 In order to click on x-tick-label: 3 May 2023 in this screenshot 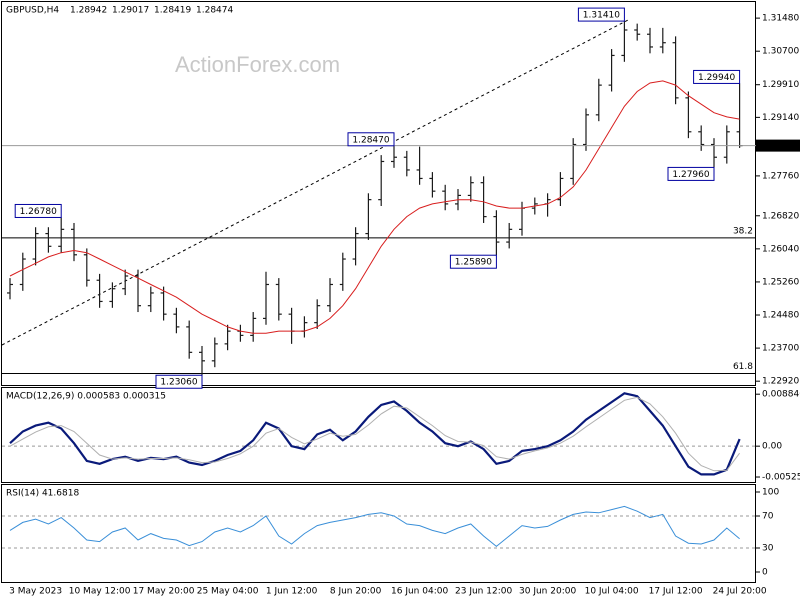, I will do `click(35, 592)`.